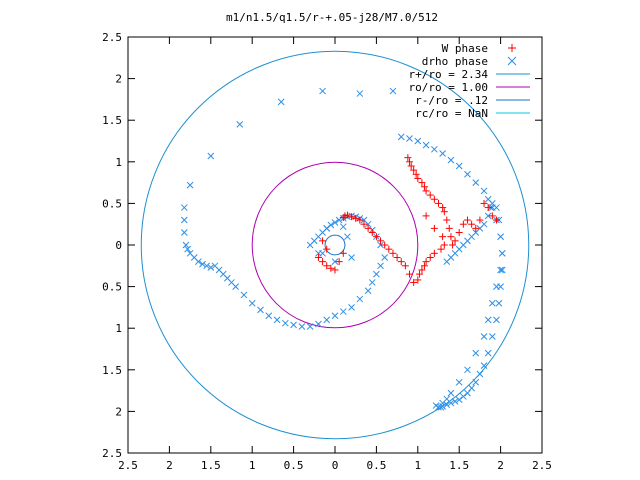 Image resolution: width=640 pixels, height=480 pixels. Describe the element at coordinates (448, 87) in the screenshot. I see `legend-label: ro/ro = 1.00` at that location.